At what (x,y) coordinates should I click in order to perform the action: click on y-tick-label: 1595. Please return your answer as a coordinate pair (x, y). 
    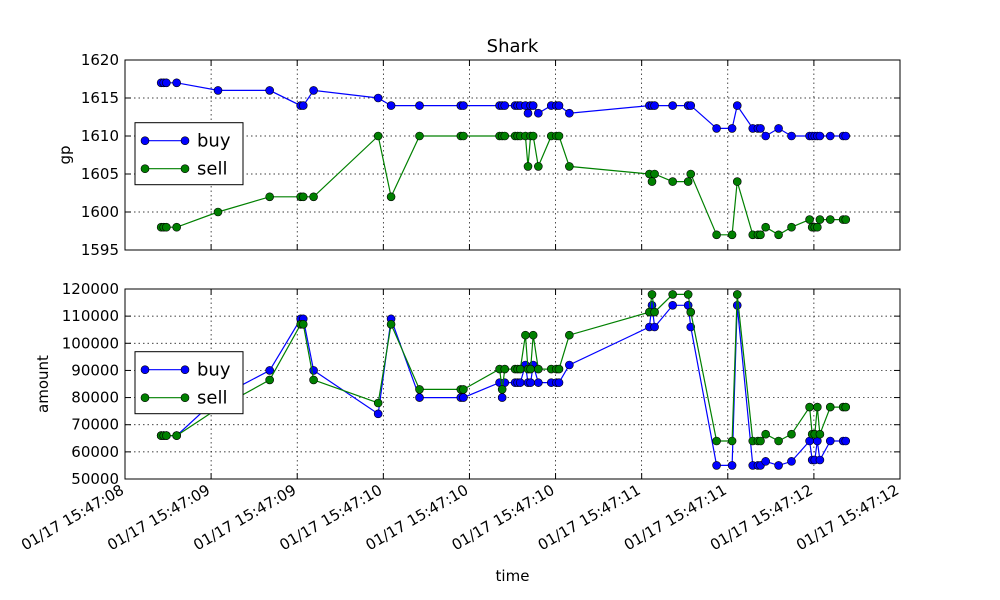
    Looking at the image, I should click on (100, 250).